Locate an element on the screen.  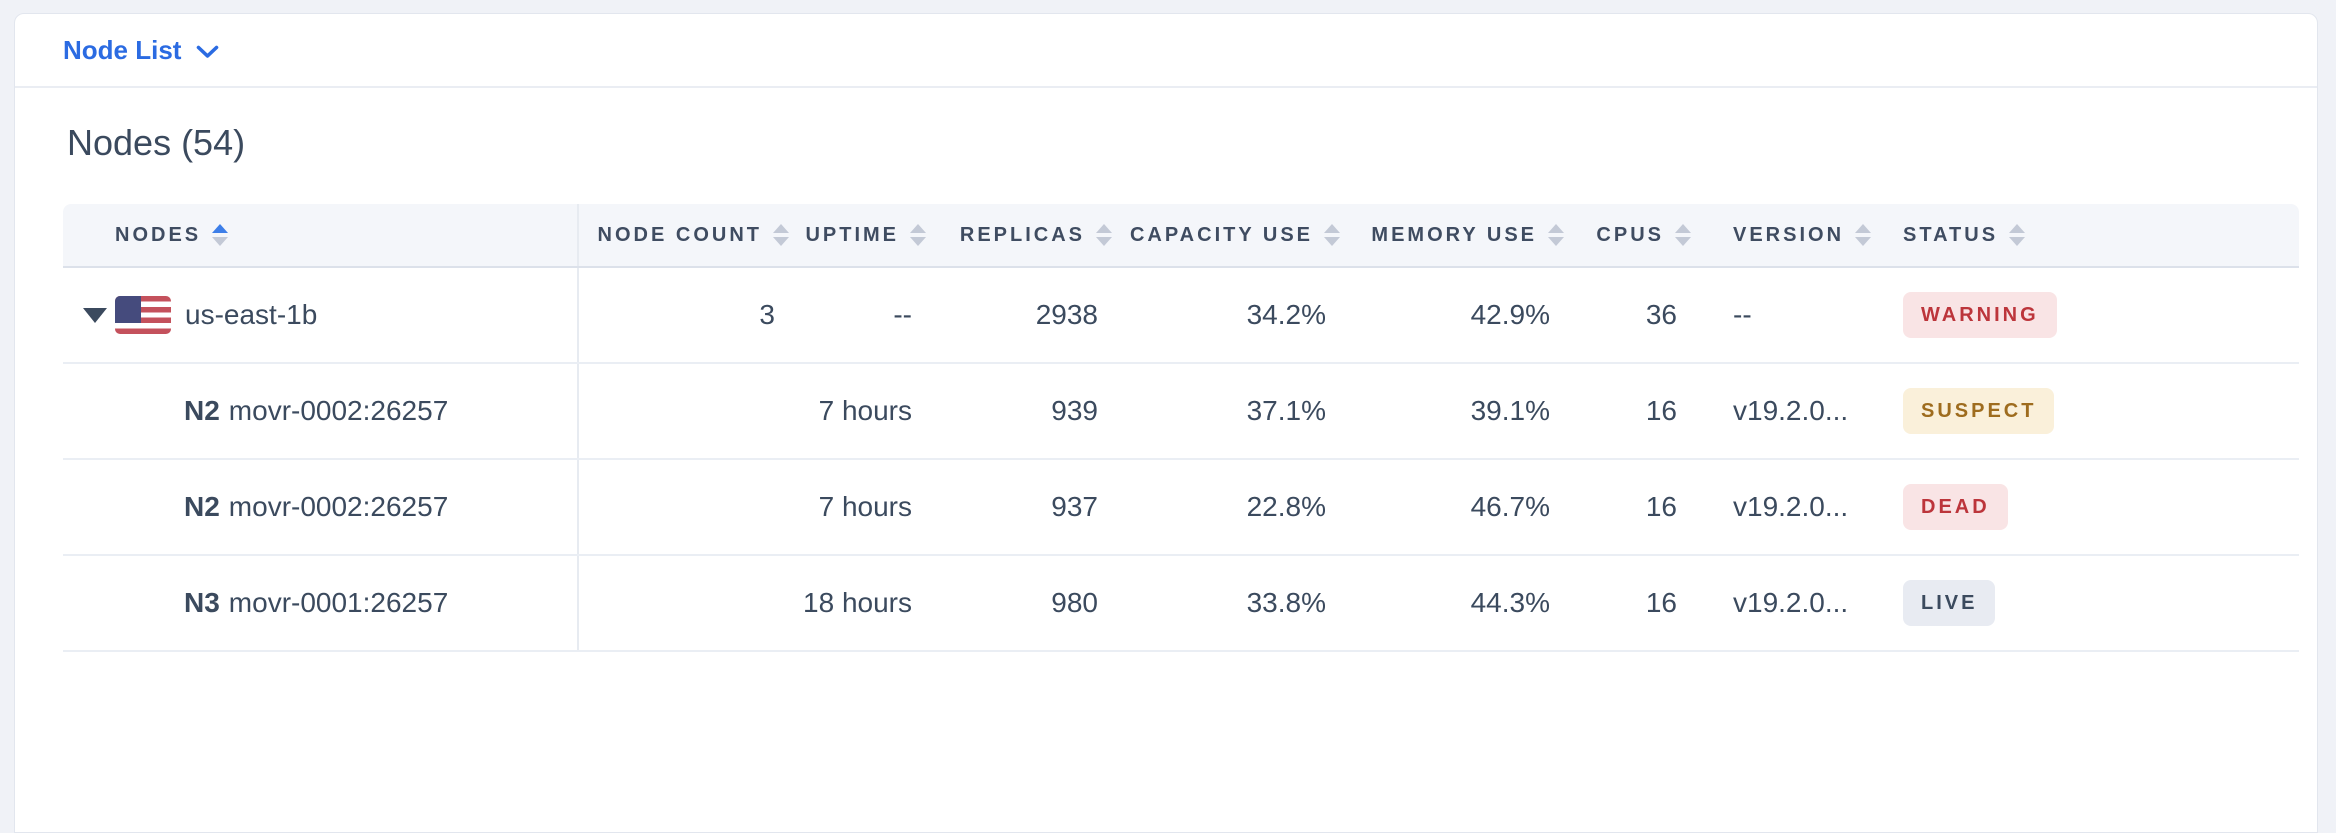
status-badge: SUSPECT is located at coordinates (1979, 411).